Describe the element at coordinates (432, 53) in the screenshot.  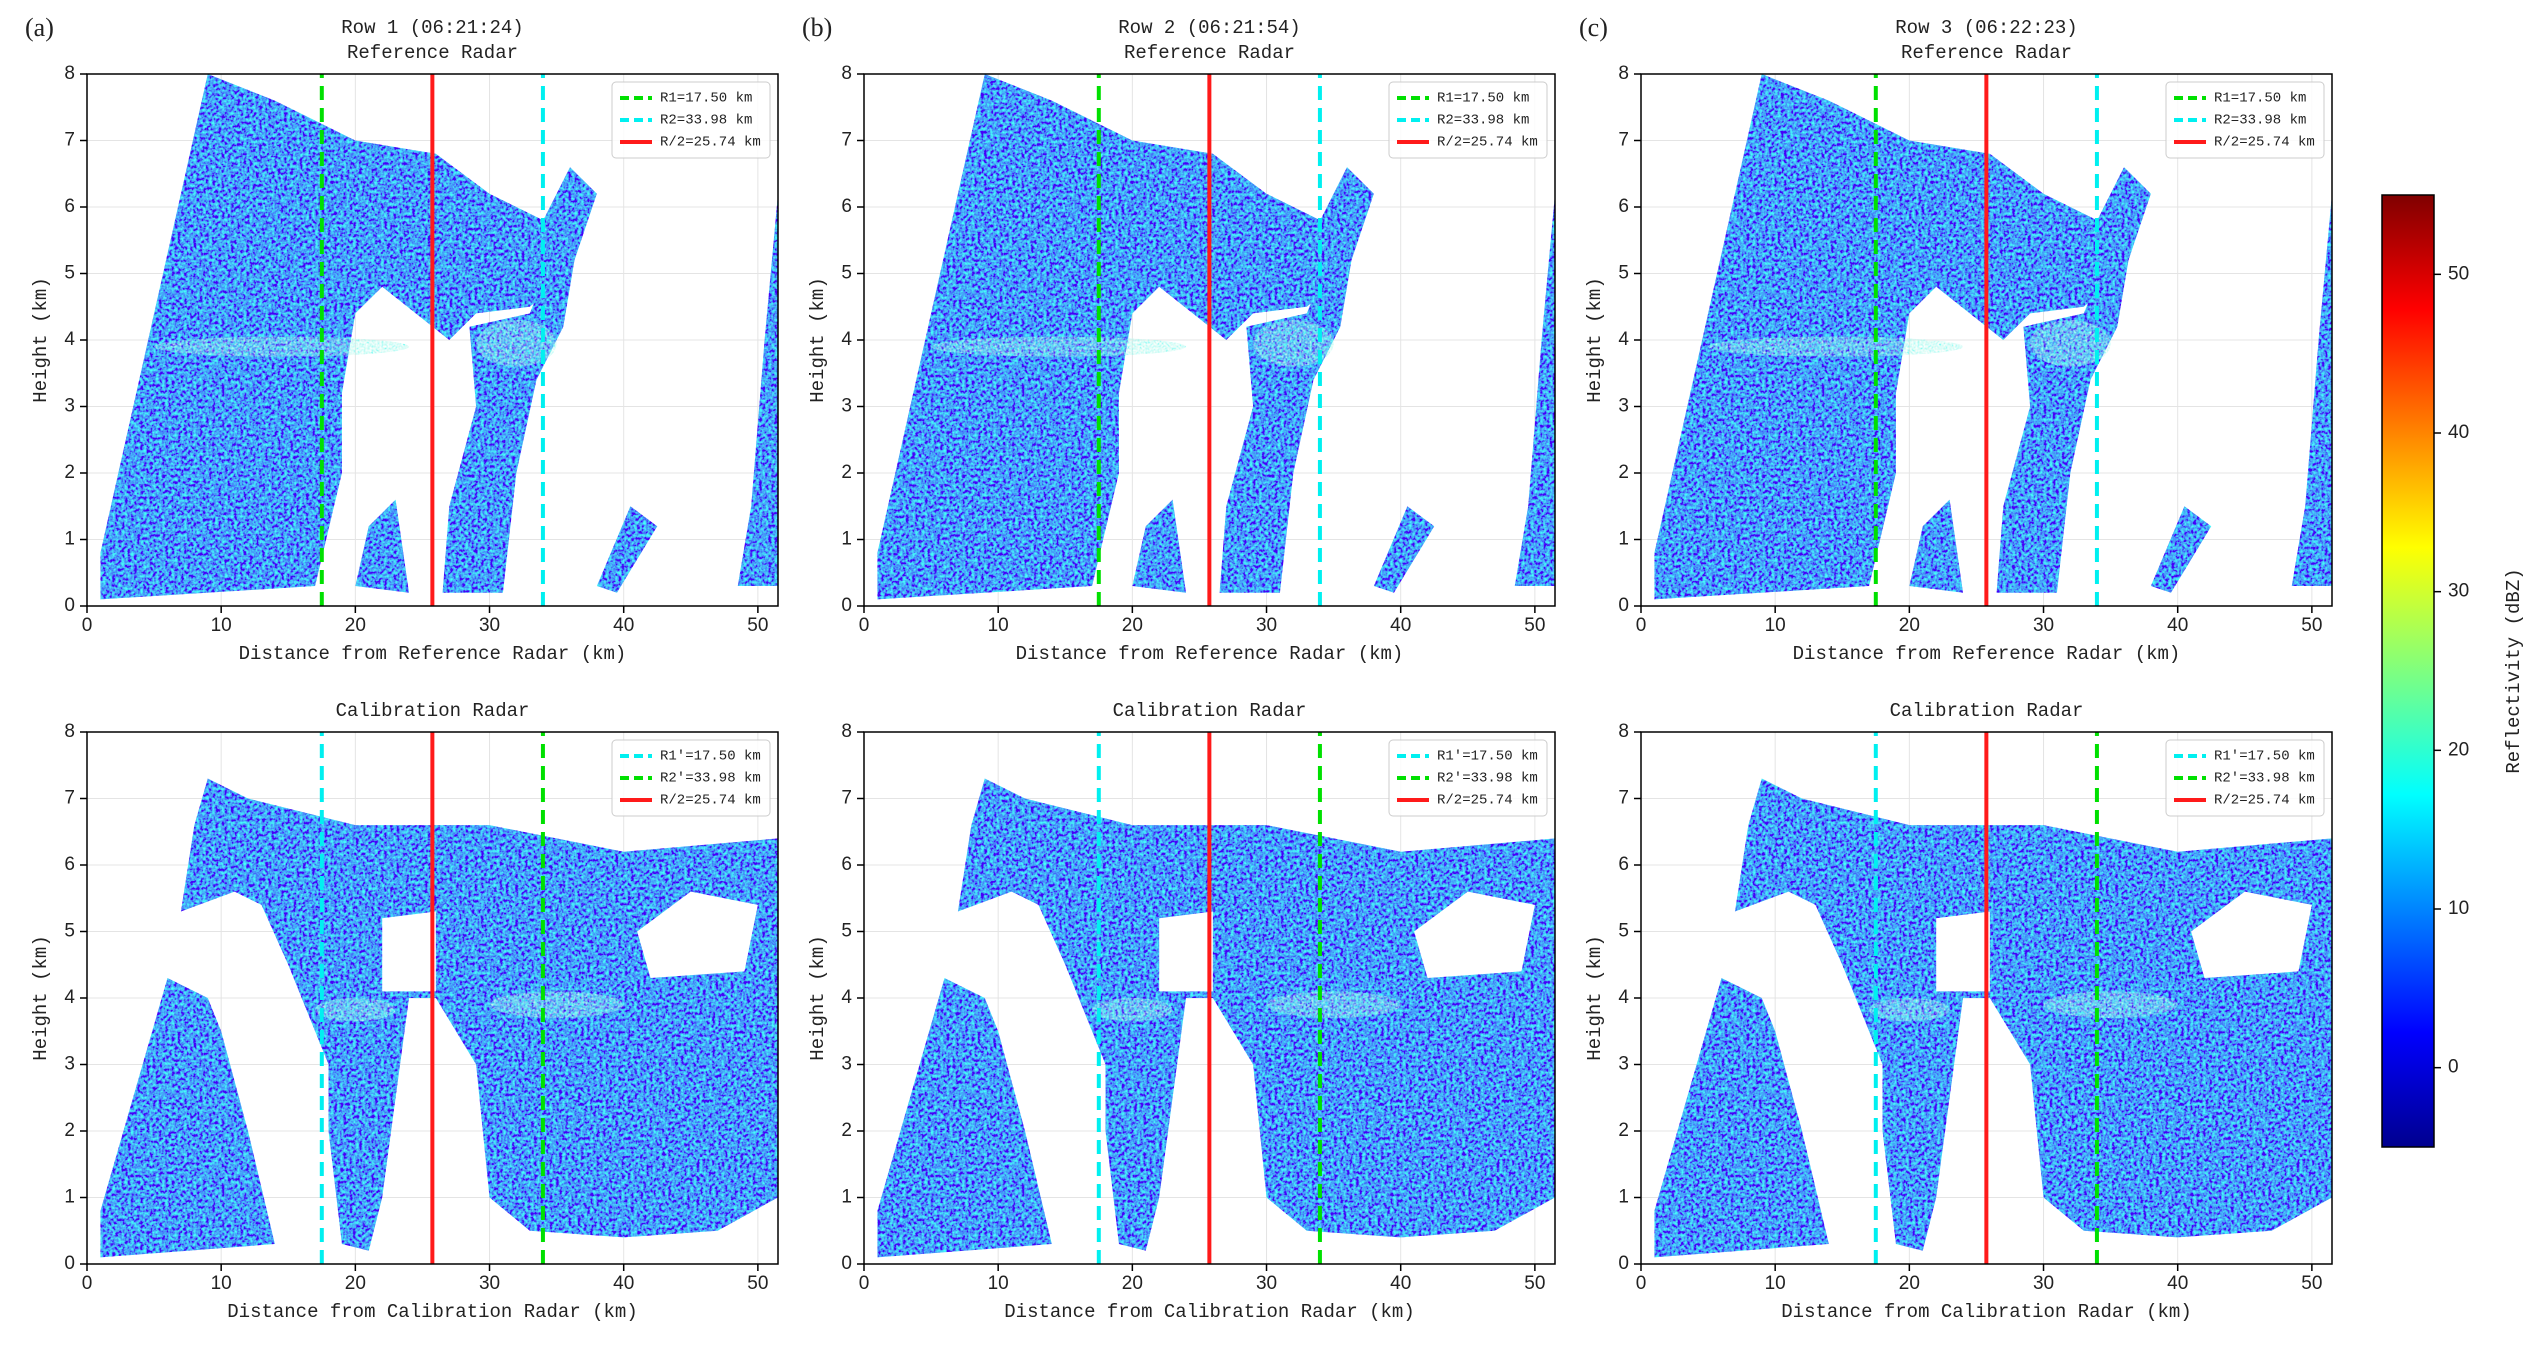
I see `panel-subtitle: Reference Radar` at that location.